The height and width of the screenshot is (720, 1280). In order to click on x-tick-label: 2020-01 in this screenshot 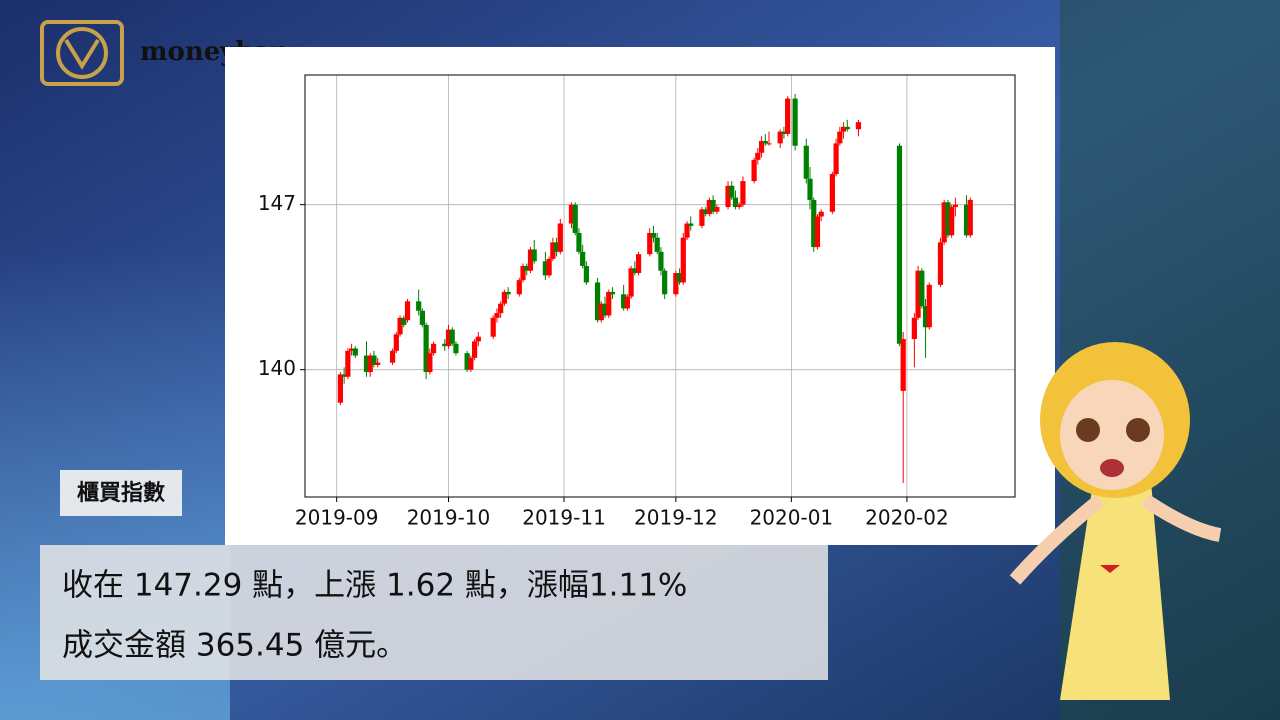, I will do `click(792, 518)`.